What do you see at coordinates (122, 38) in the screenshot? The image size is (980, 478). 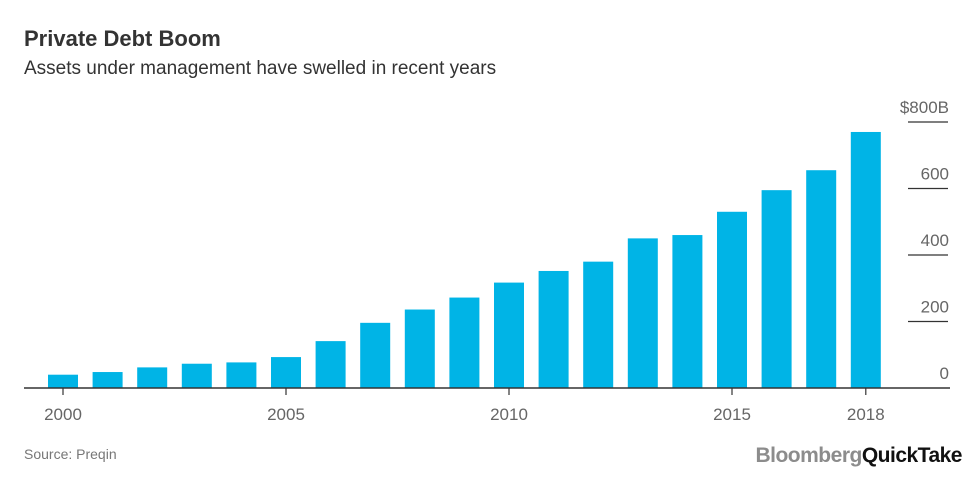 I see `chart-title: Private Debt Boom` at bounding box center [122, 38].